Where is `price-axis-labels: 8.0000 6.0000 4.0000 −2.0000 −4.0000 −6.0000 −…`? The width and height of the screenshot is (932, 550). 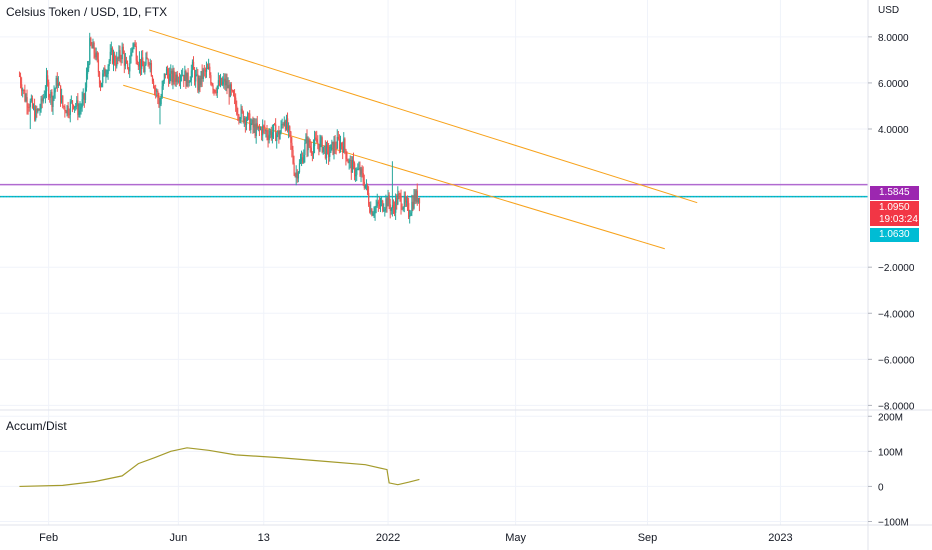
price-axis-labels: 8.0000 6.0000 4.0000 −2.0000 −4.0000 −6.0000 −… is located at coordinates (891, 223).